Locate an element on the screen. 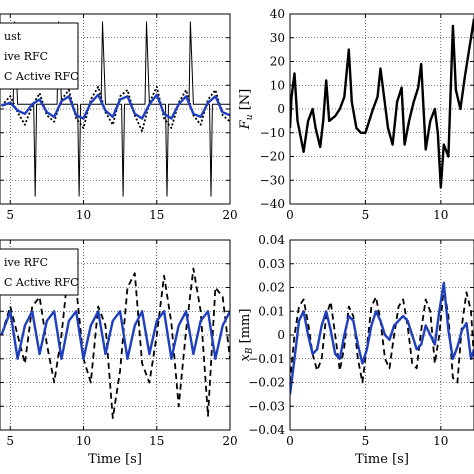 The height and width of the screenshot is (474, 474). y-tick-label: −20 is located at coordinates (272, 157).